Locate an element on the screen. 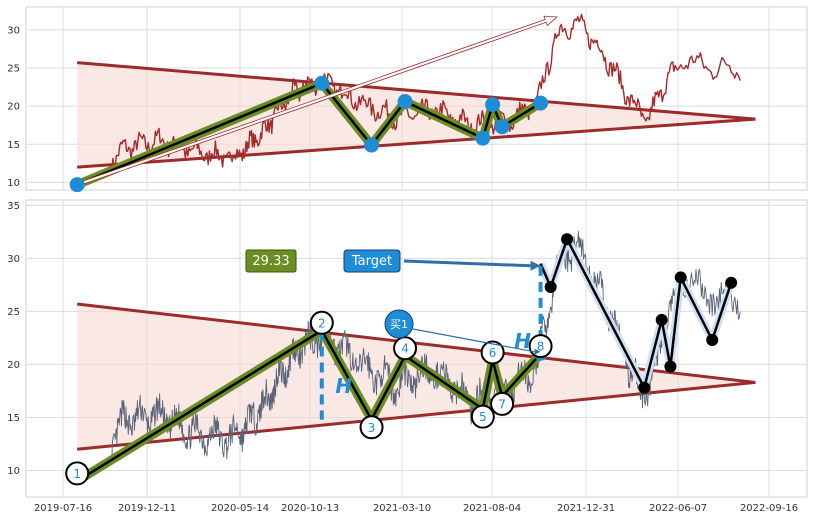 This screenshot has height=520, width=813. pivot-number: 6 is located at coordinates (493, 353).